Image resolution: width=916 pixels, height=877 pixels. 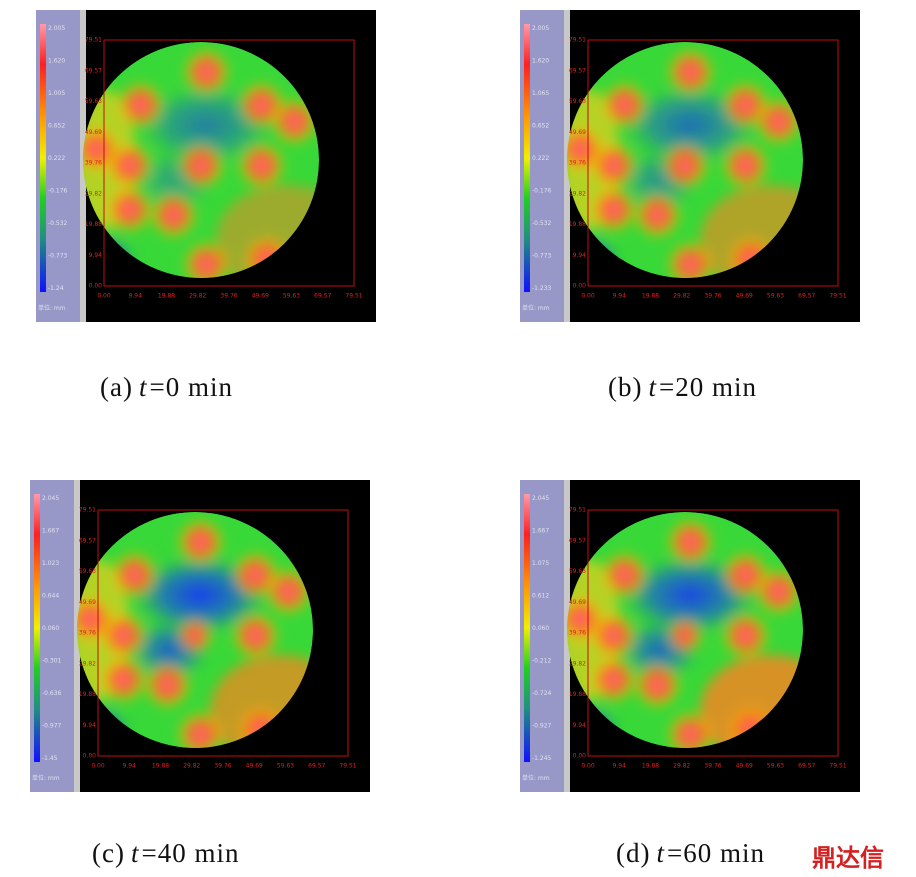 I want to click on divider, so click(x=83, y=166).